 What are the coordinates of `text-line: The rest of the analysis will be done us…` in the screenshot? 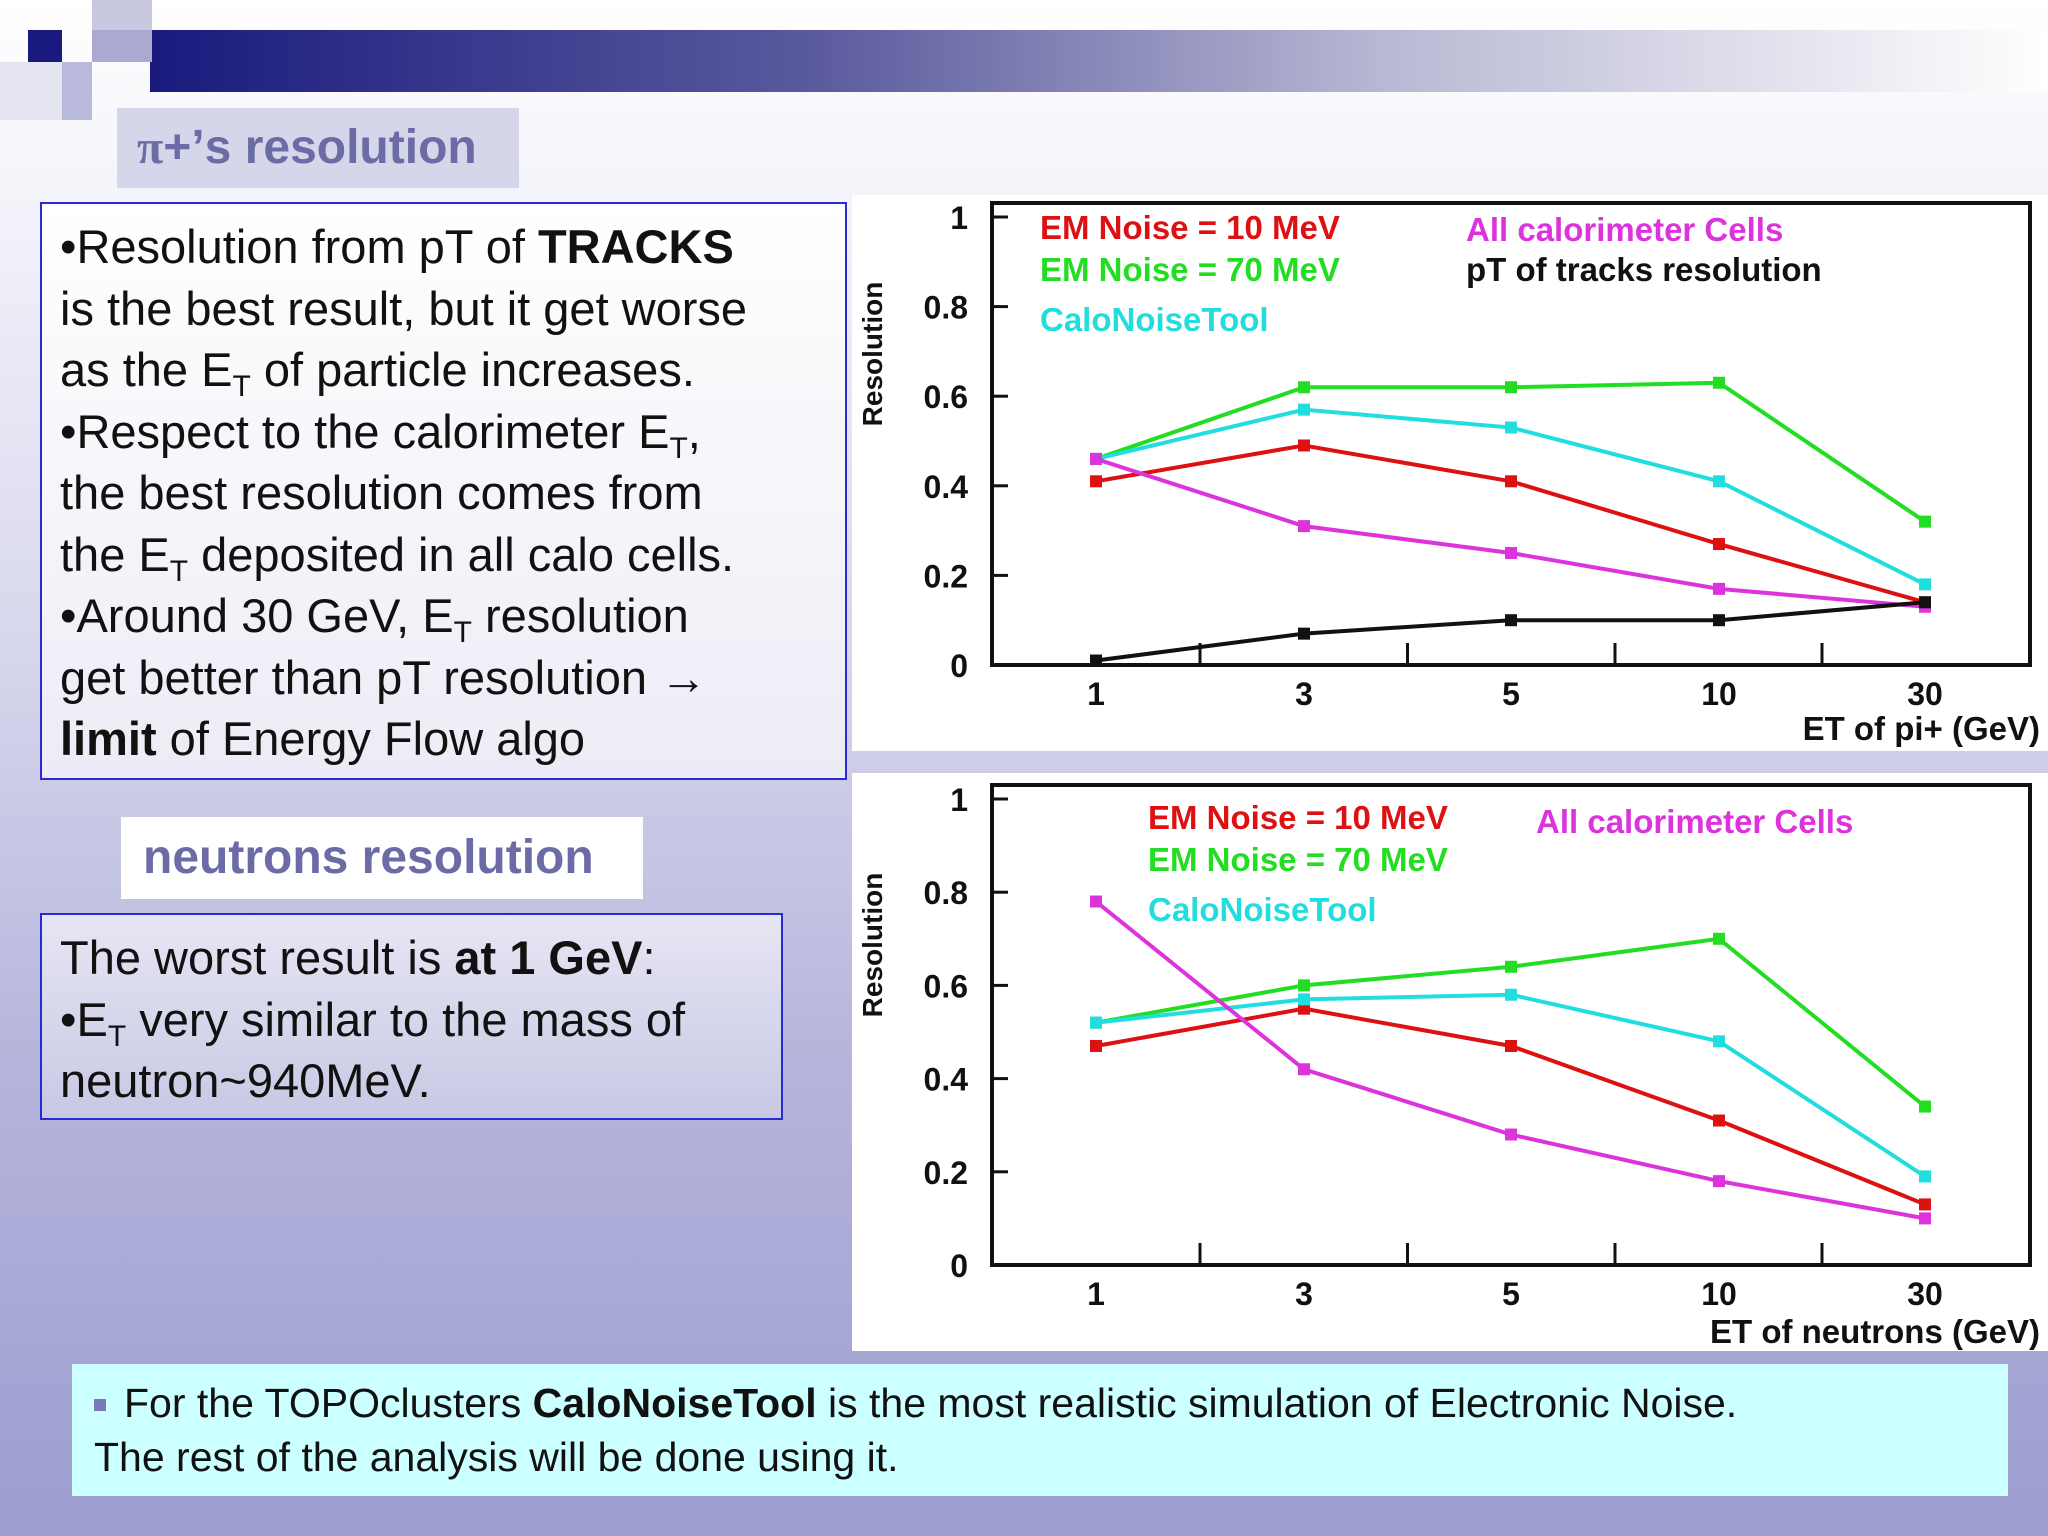 It's located at (496, 1457).